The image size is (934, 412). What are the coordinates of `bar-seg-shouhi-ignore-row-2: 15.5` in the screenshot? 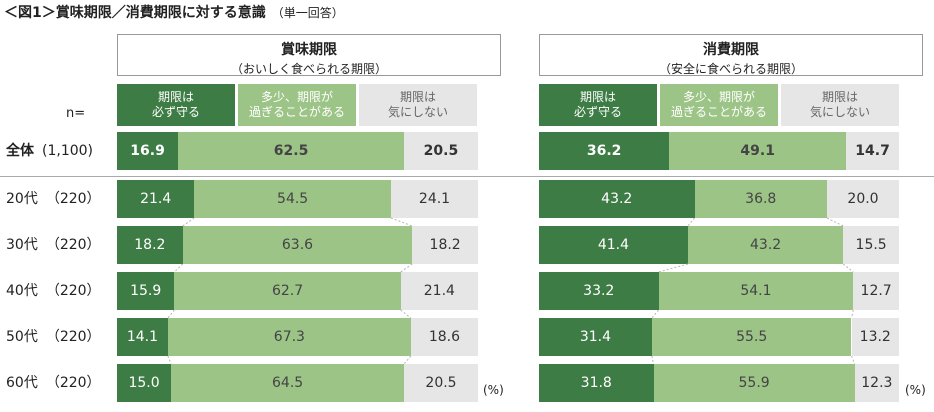 It's located at (871, 245).